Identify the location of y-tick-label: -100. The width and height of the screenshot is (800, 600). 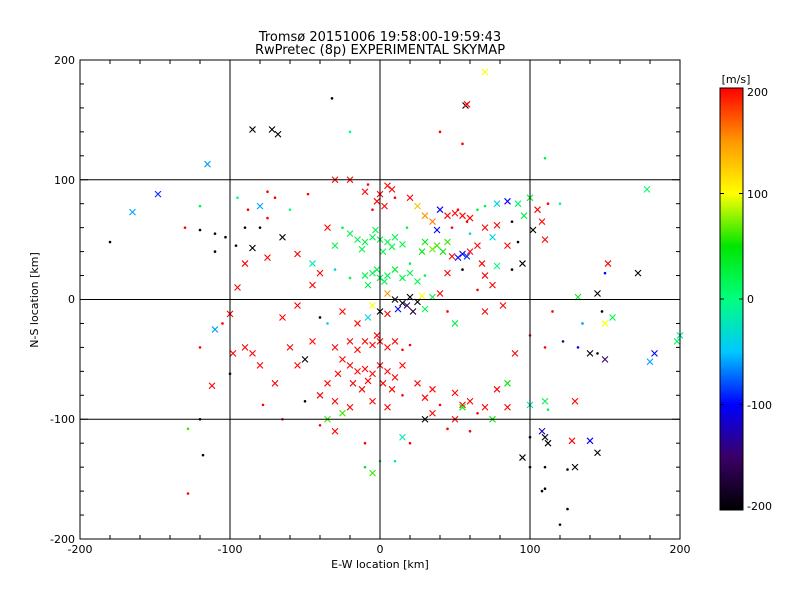
(62, 419).